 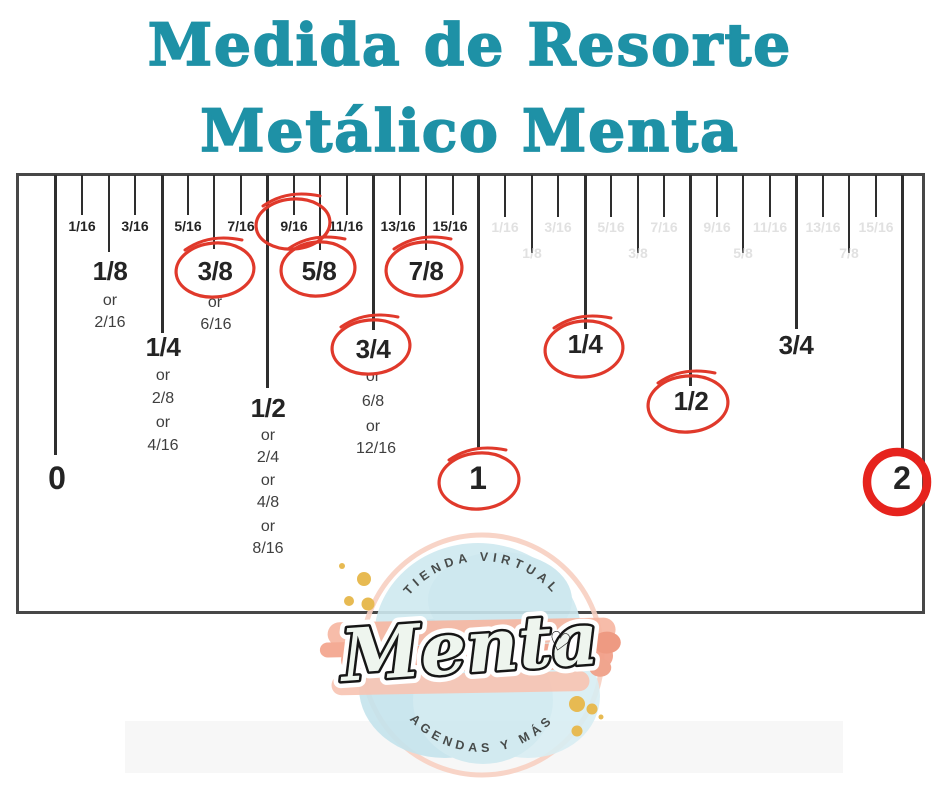 I want to click on page-title-line1: Medida de Resorte, so click(x=470, y=45).